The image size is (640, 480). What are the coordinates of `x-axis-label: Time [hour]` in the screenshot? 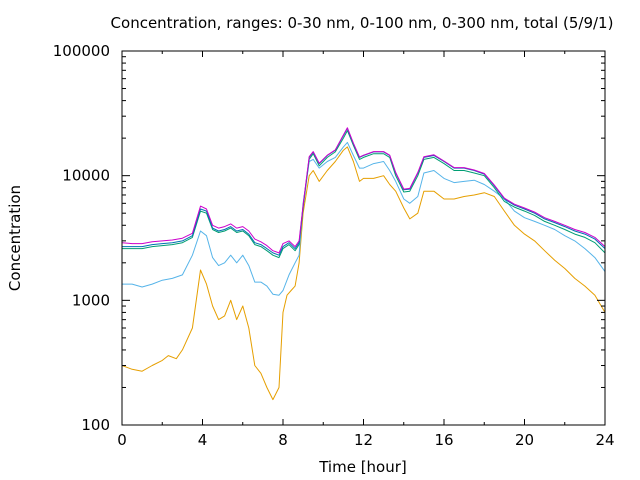 It's located at (362, 467).